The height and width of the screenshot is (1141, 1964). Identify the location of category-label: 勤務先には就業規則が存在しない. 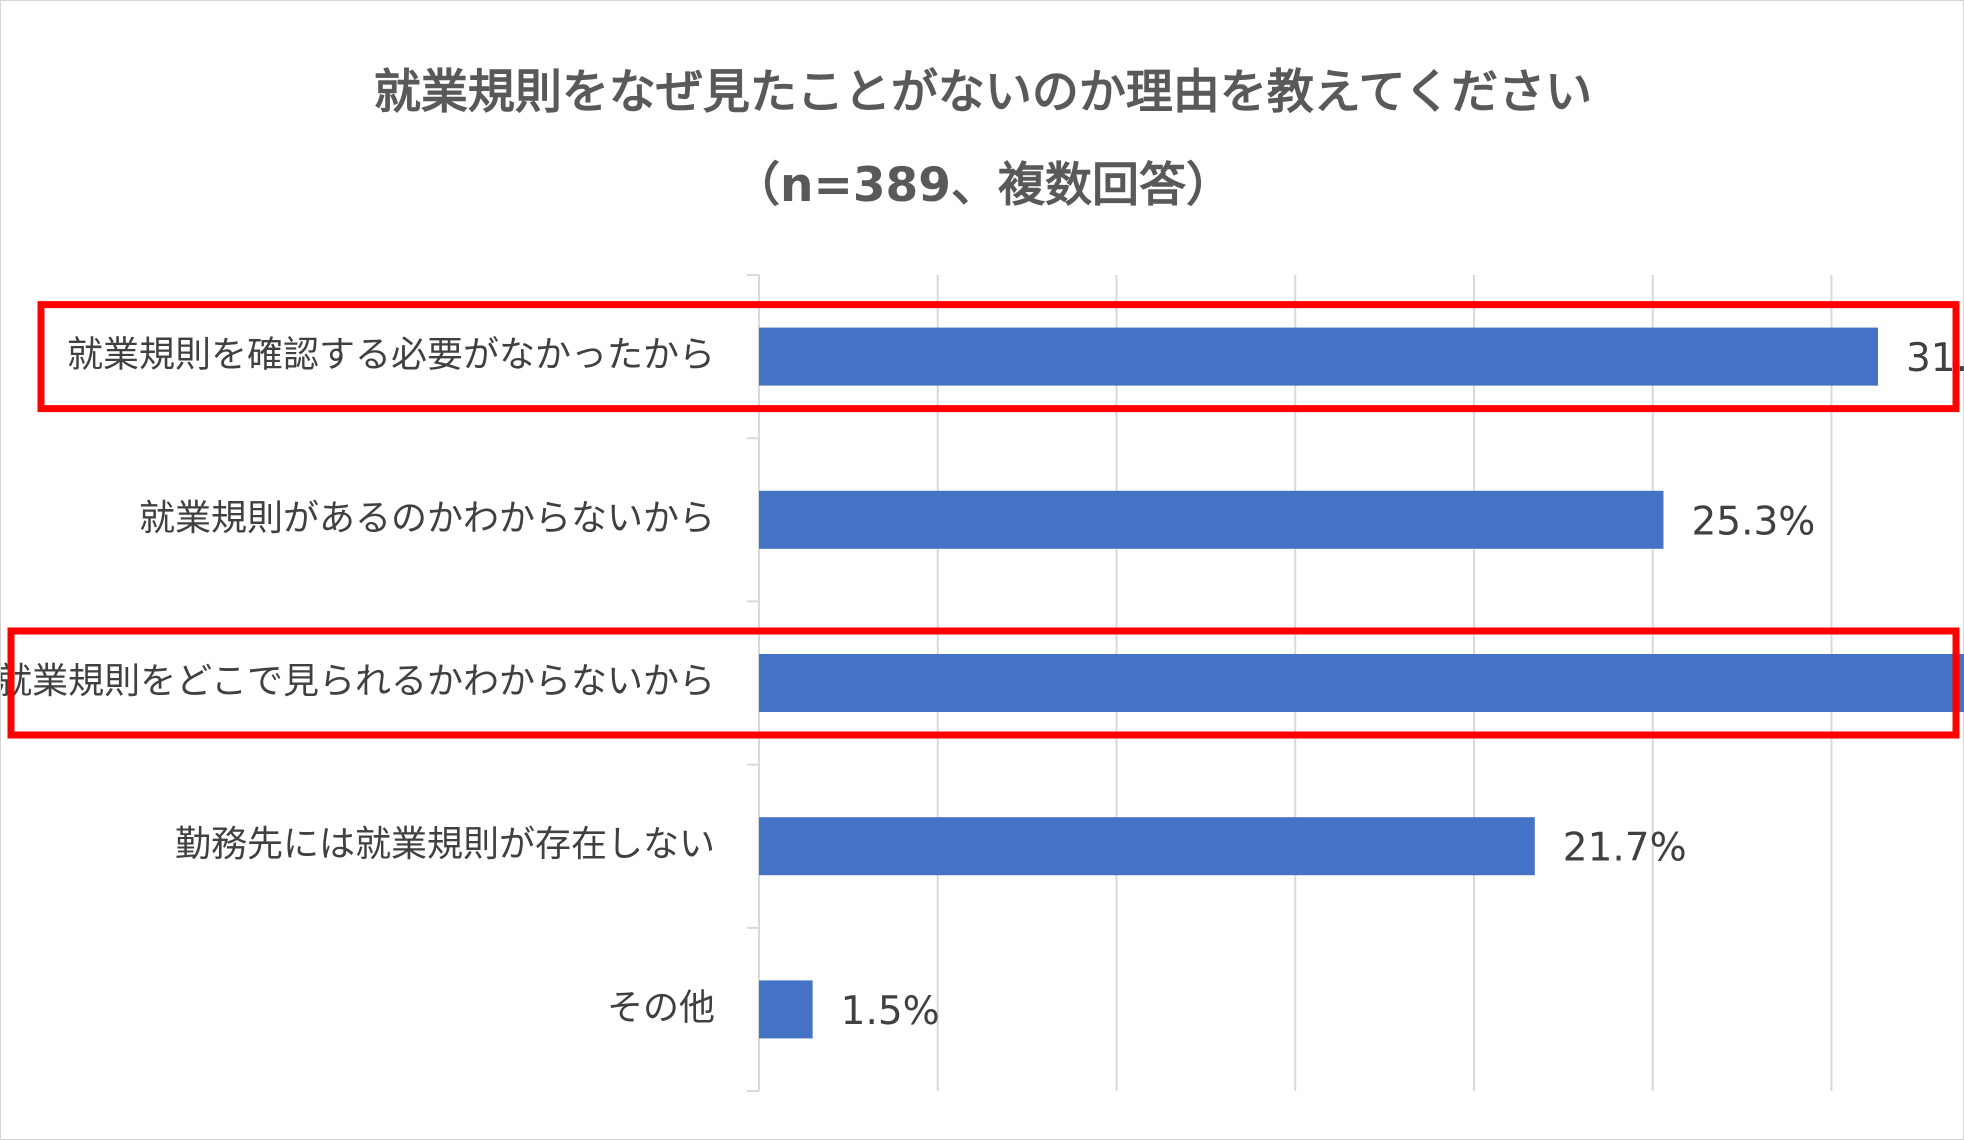
(445, 844).